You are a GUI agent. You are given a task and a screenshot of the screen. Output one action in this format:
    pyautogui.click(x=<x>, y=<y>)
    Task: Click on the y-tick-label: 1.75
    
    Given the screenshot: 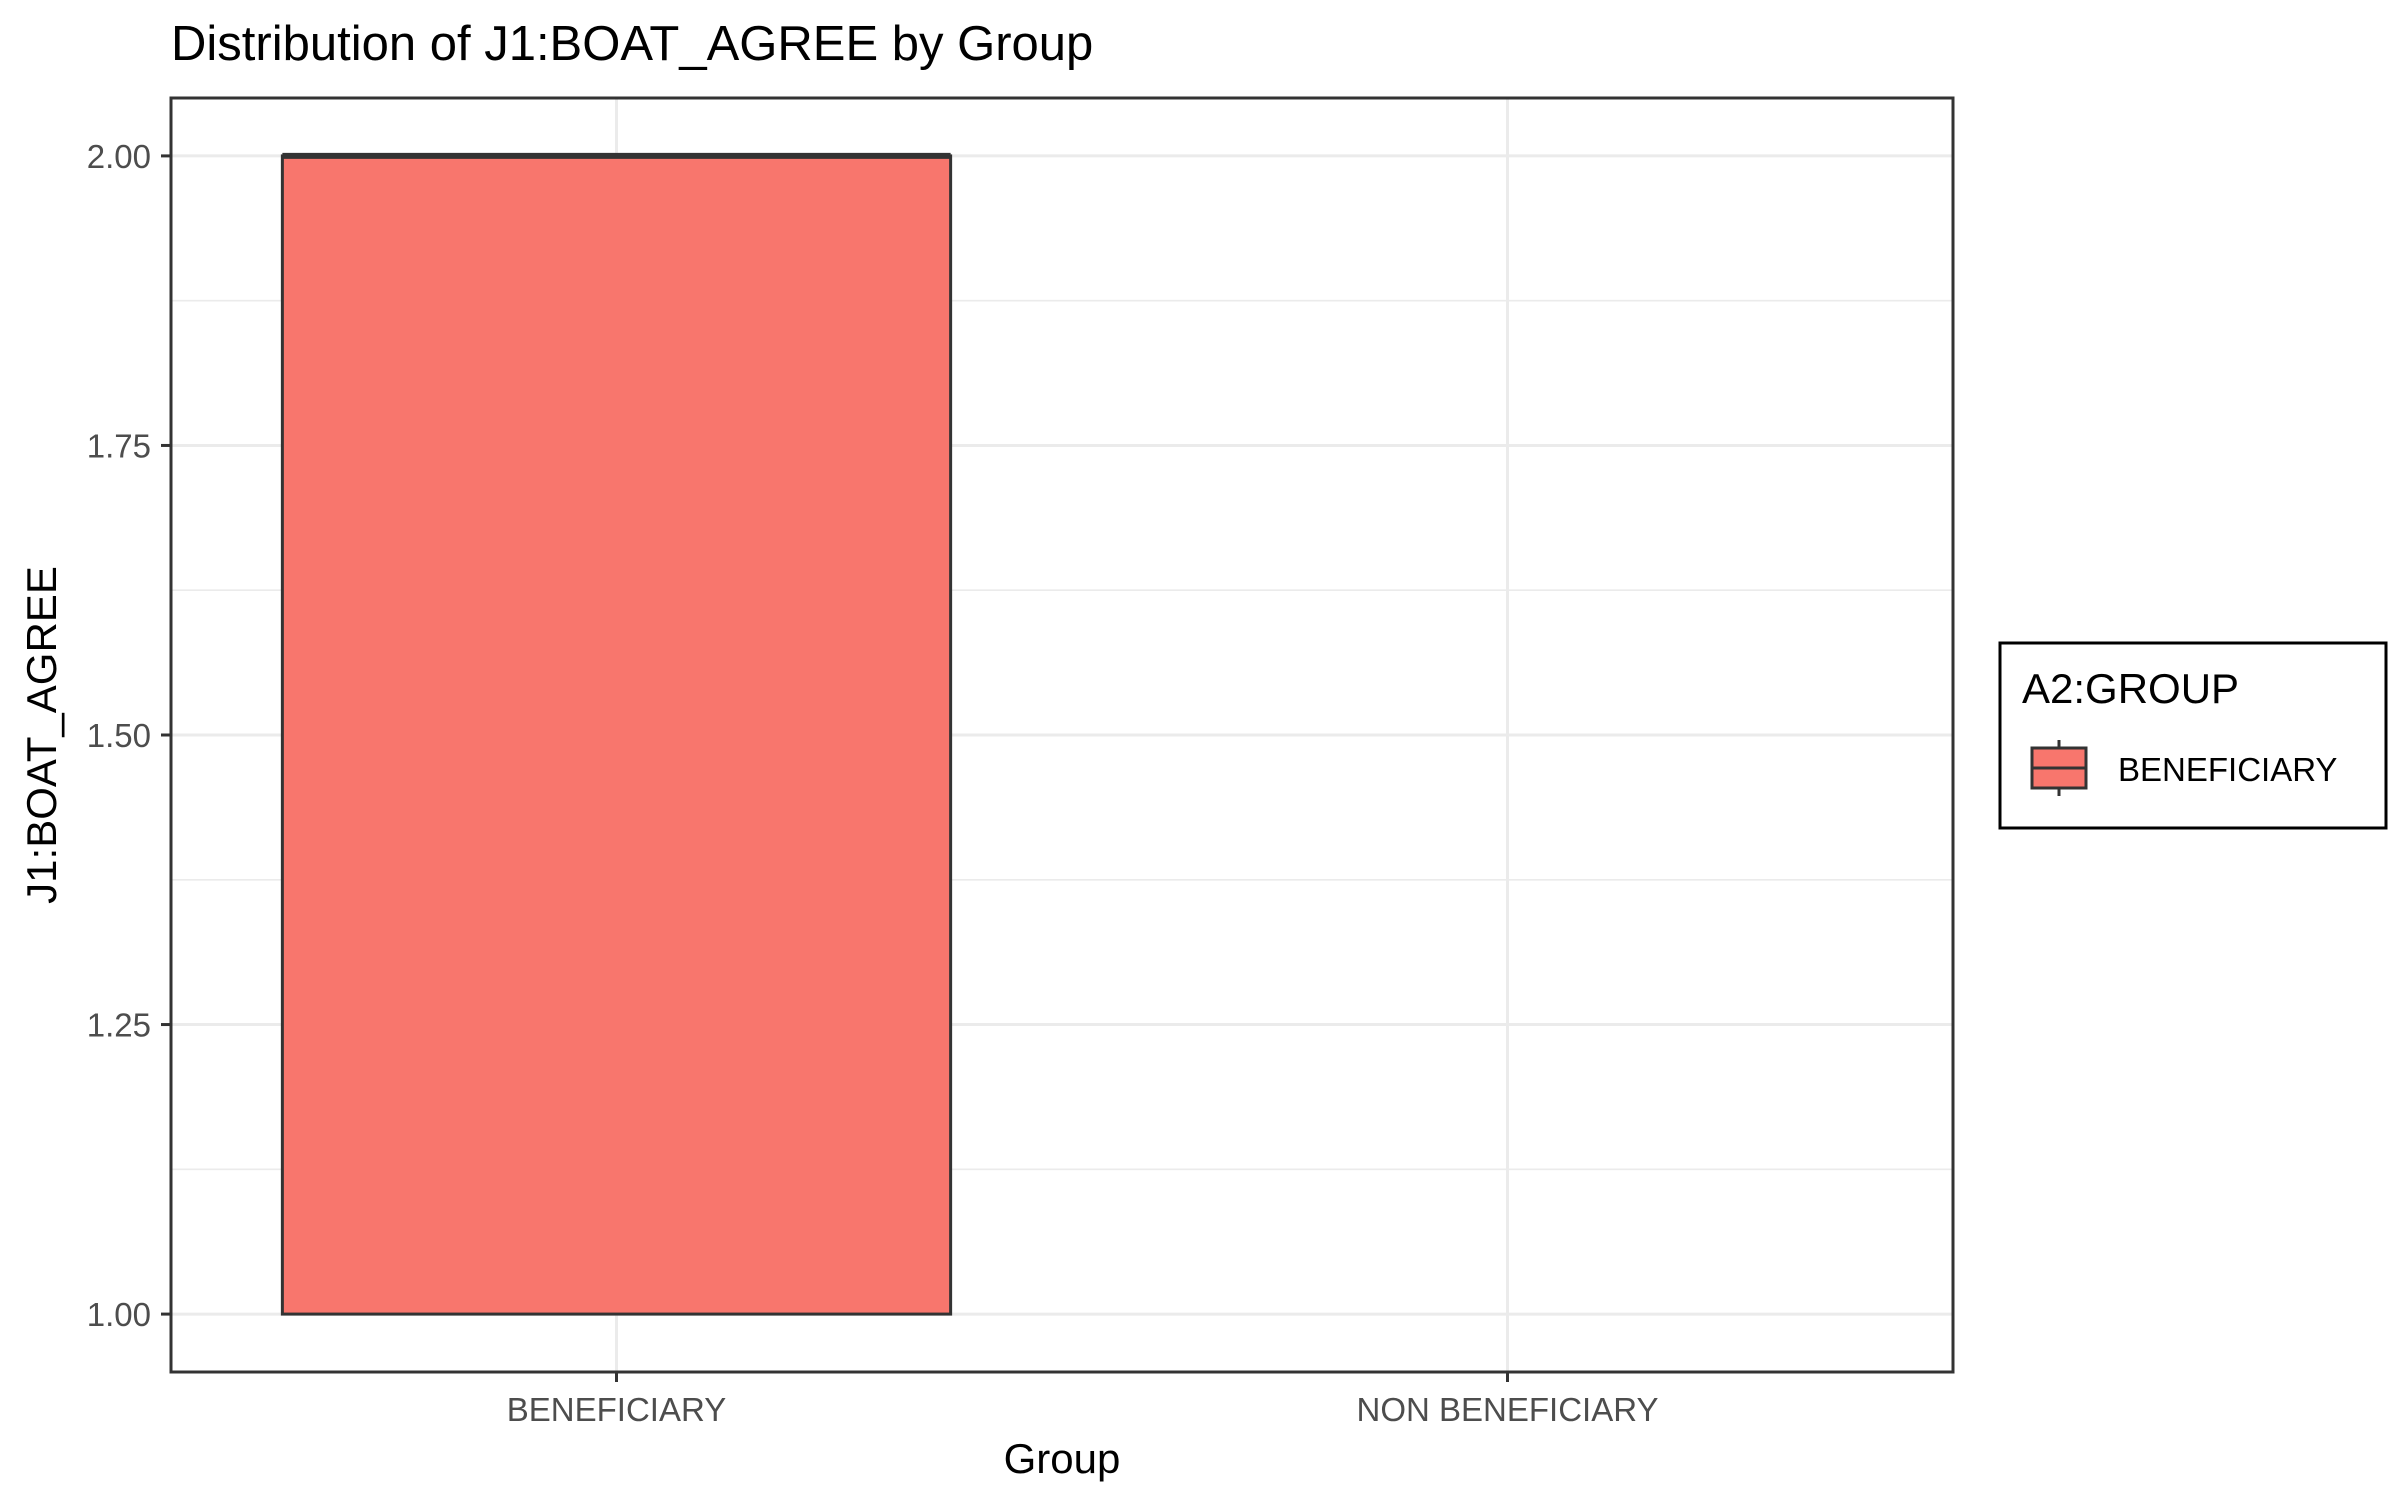 What is the action you would take?
    pyautogui.click(x=119, y=445)
    